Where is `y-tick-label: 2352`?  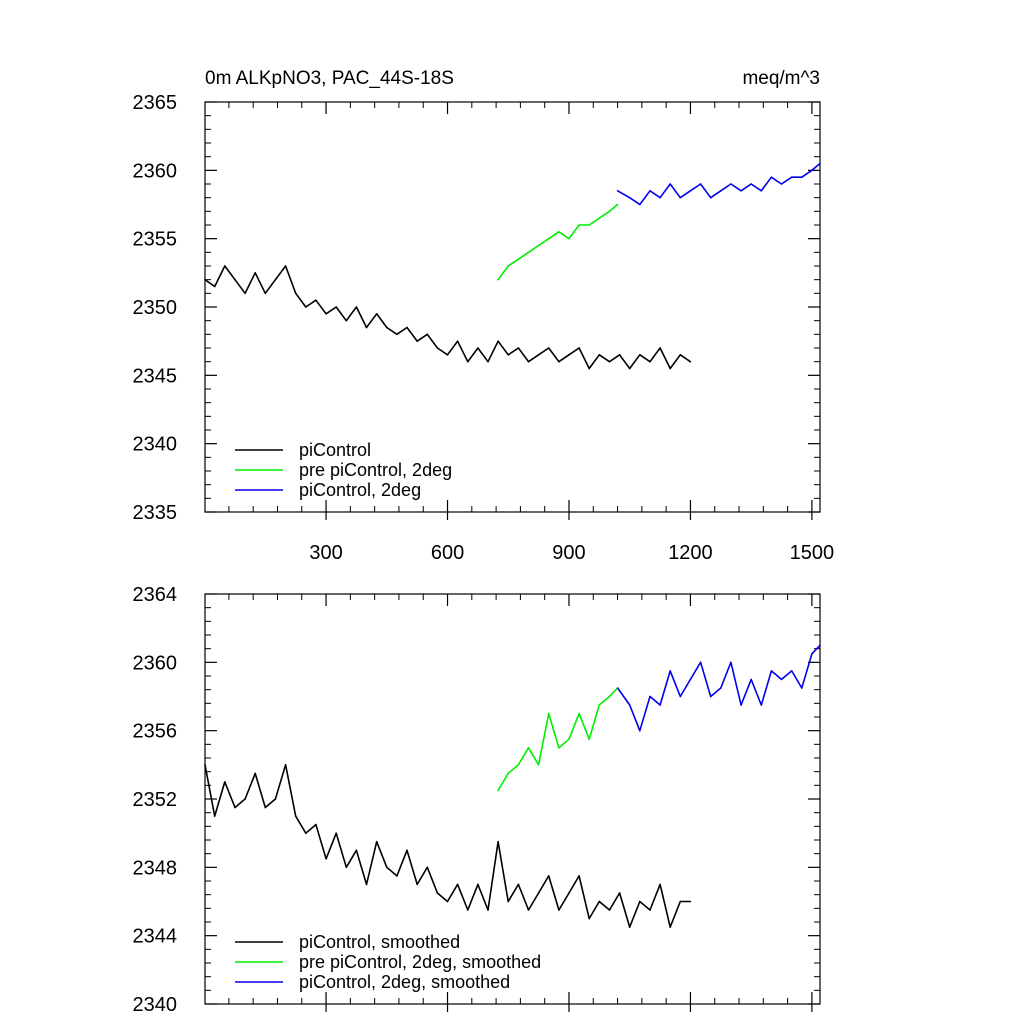
y-tick-label: 2352 is located at coordinates (155, 800).